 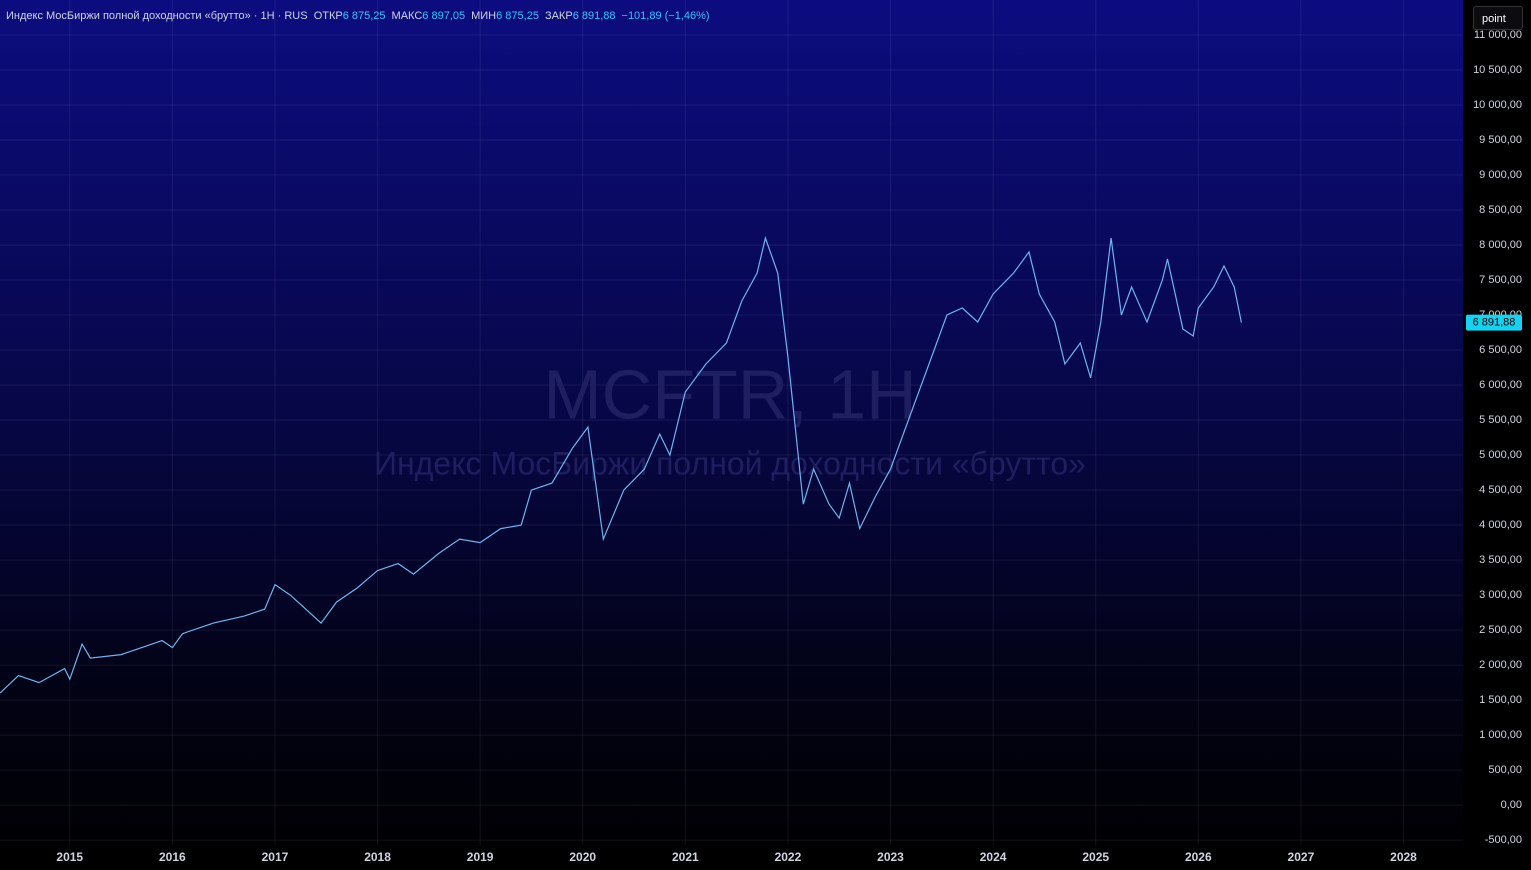 I want to click on price-tag-box, so click(x=1494, y=322).